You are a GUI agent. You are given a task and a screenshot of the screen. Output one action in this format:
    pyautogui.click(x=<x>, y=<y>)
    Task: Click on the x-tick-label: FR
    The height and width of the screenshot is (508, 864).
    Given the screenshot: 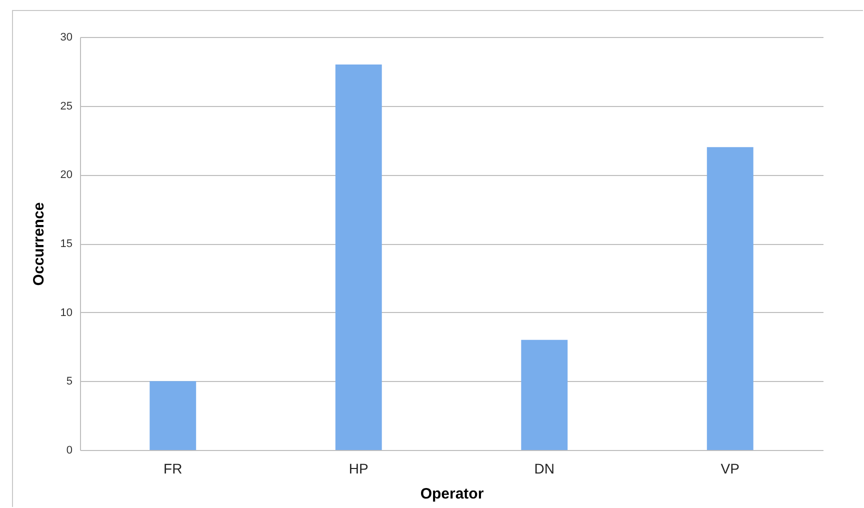 What is the action you would take?
    pyautogui.click(x=173, y=468)
    